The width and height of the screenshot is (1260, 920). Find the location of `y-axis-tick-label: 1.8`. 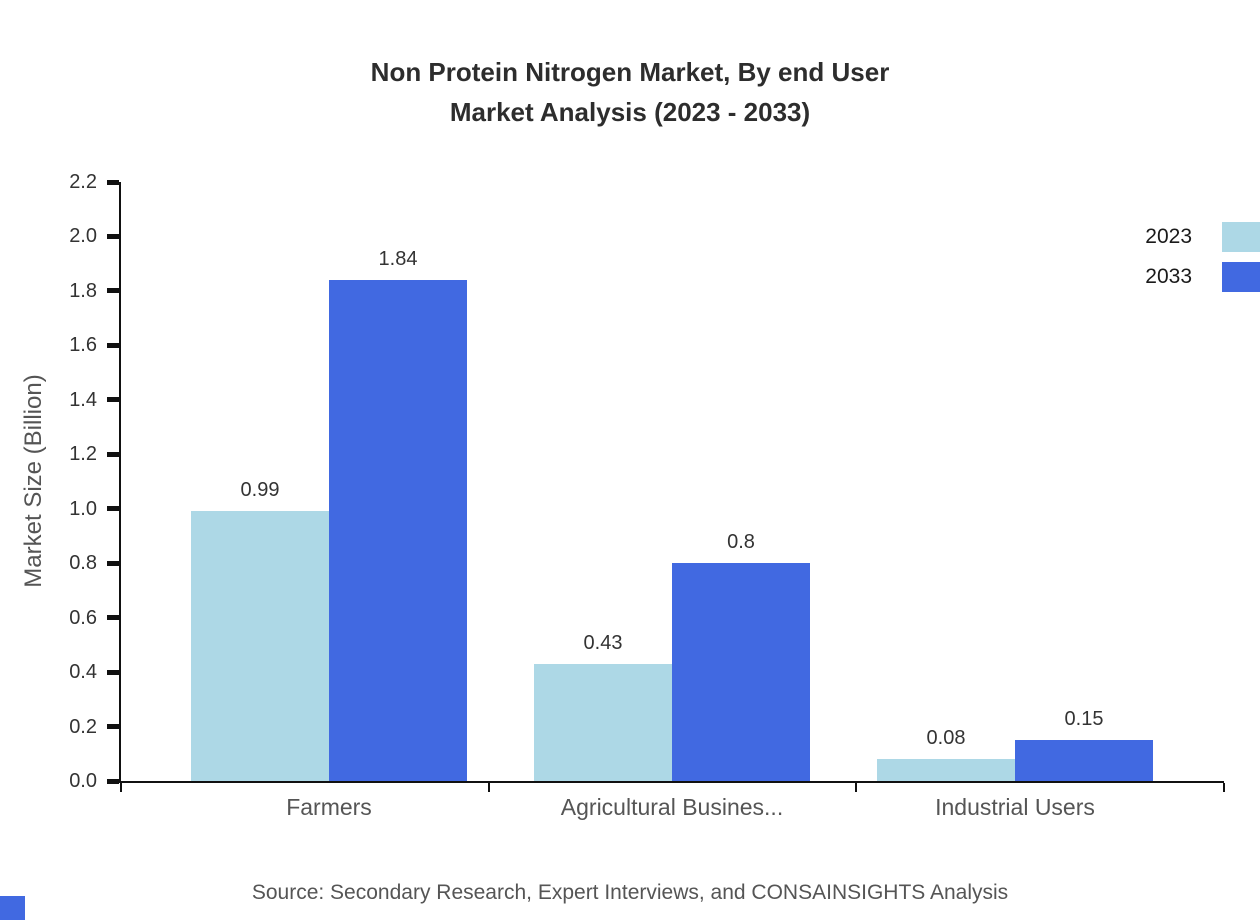

y-axis-tick-label: 1.8 is located at coordinates (83, 290).